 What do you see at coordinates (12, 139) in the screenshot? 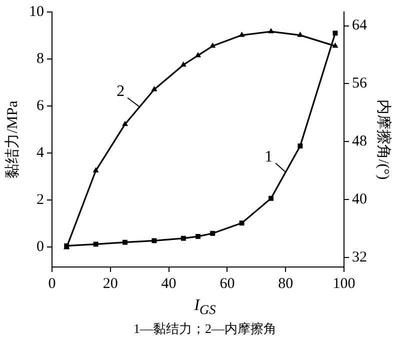
I see `y-axis-title: 黏结力/MPa` at bounding box center [12, 139].